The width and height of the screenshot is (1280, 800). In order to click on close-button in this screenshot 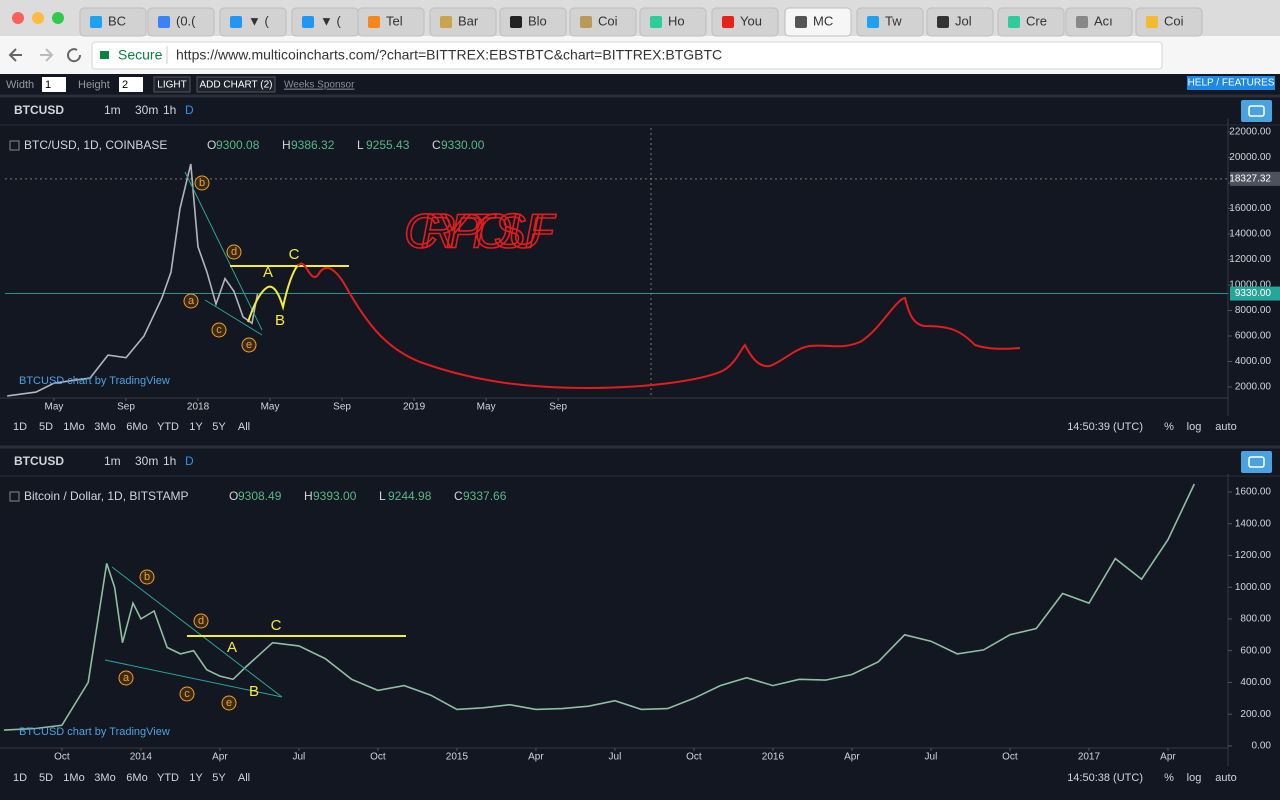, I will do `click(18, 18)`.